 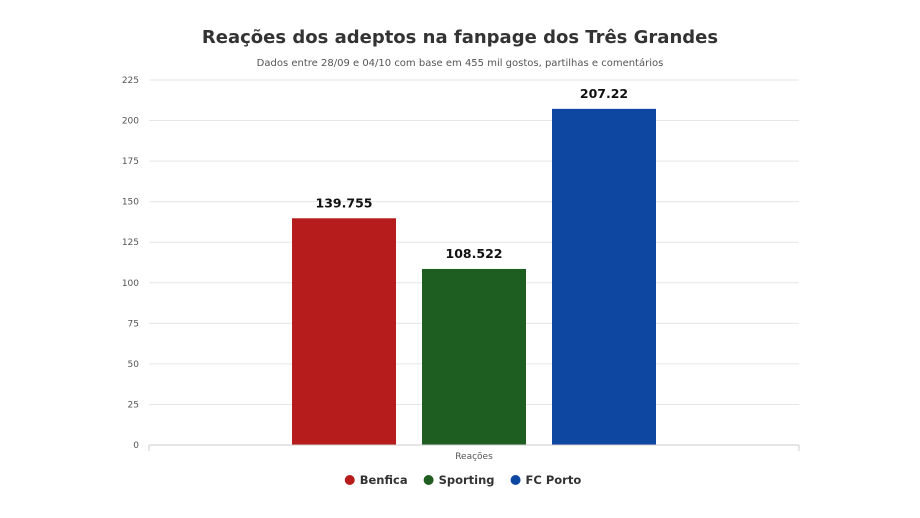 What do you see at coordinates (467, 480) in the screenshot?
I see `legend-label-sporting: Sporting` at bounding box center [467, 480].